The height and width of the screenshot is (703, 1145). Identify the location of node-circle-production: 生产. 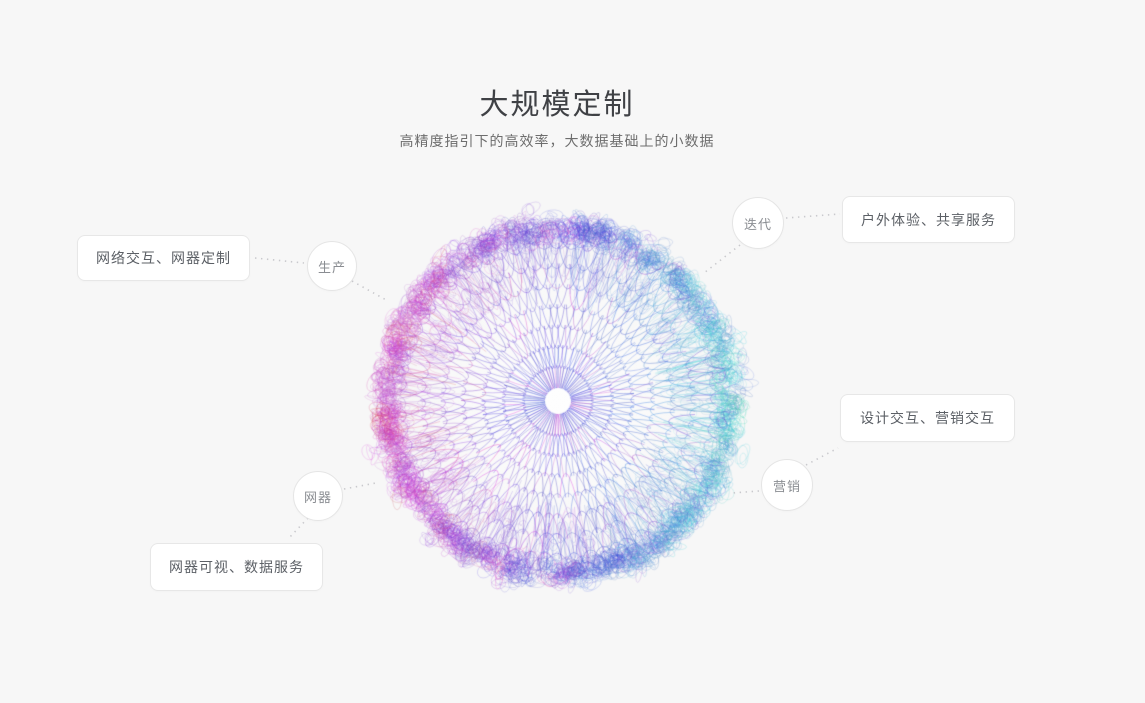
(332, 266).